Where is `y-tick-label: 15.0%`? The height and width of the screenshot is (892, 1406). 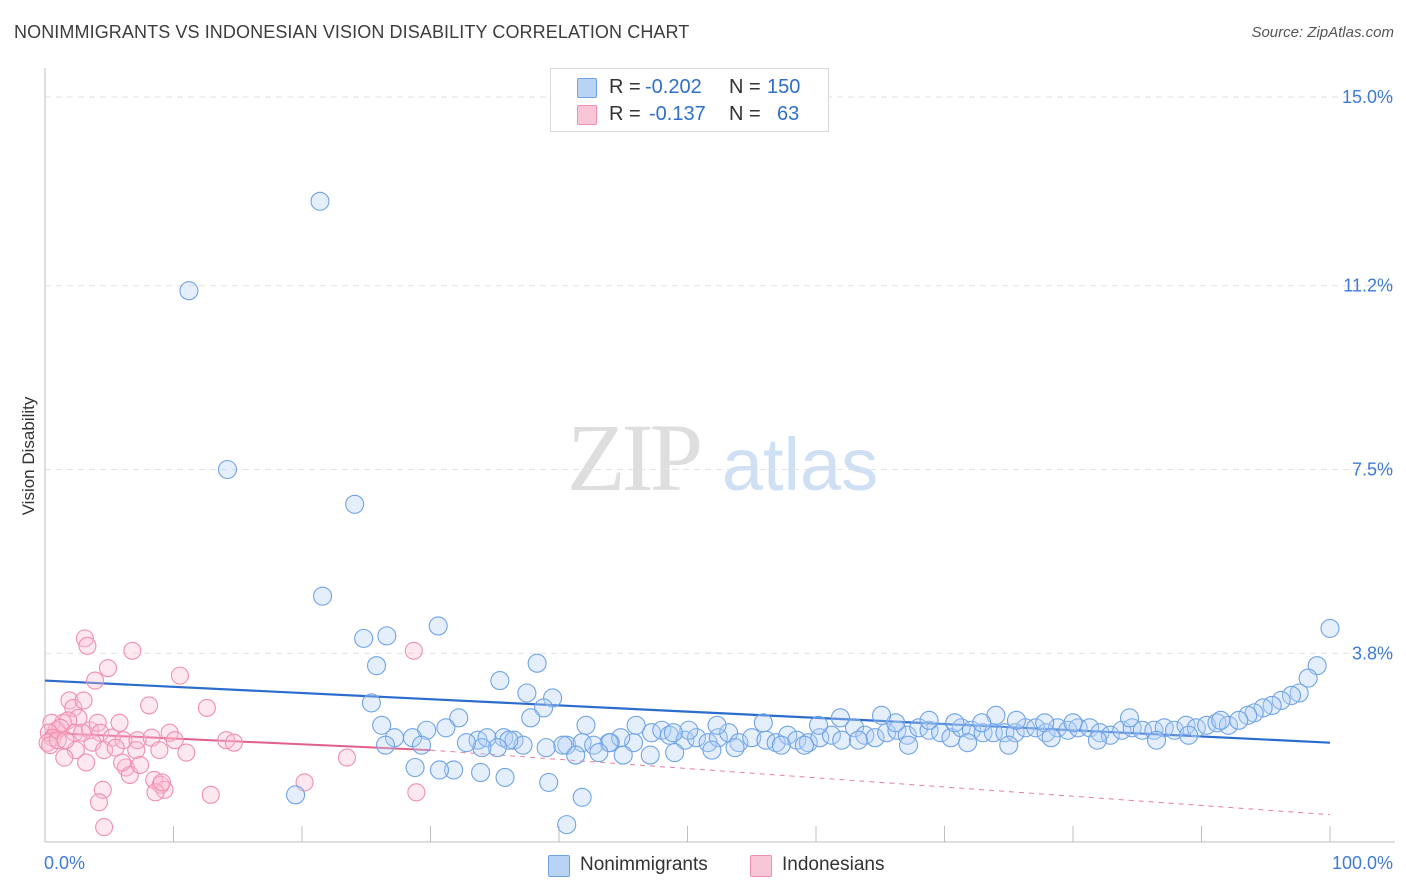 y-tick-label: 15.0% is located at coordinates (1367, 97).